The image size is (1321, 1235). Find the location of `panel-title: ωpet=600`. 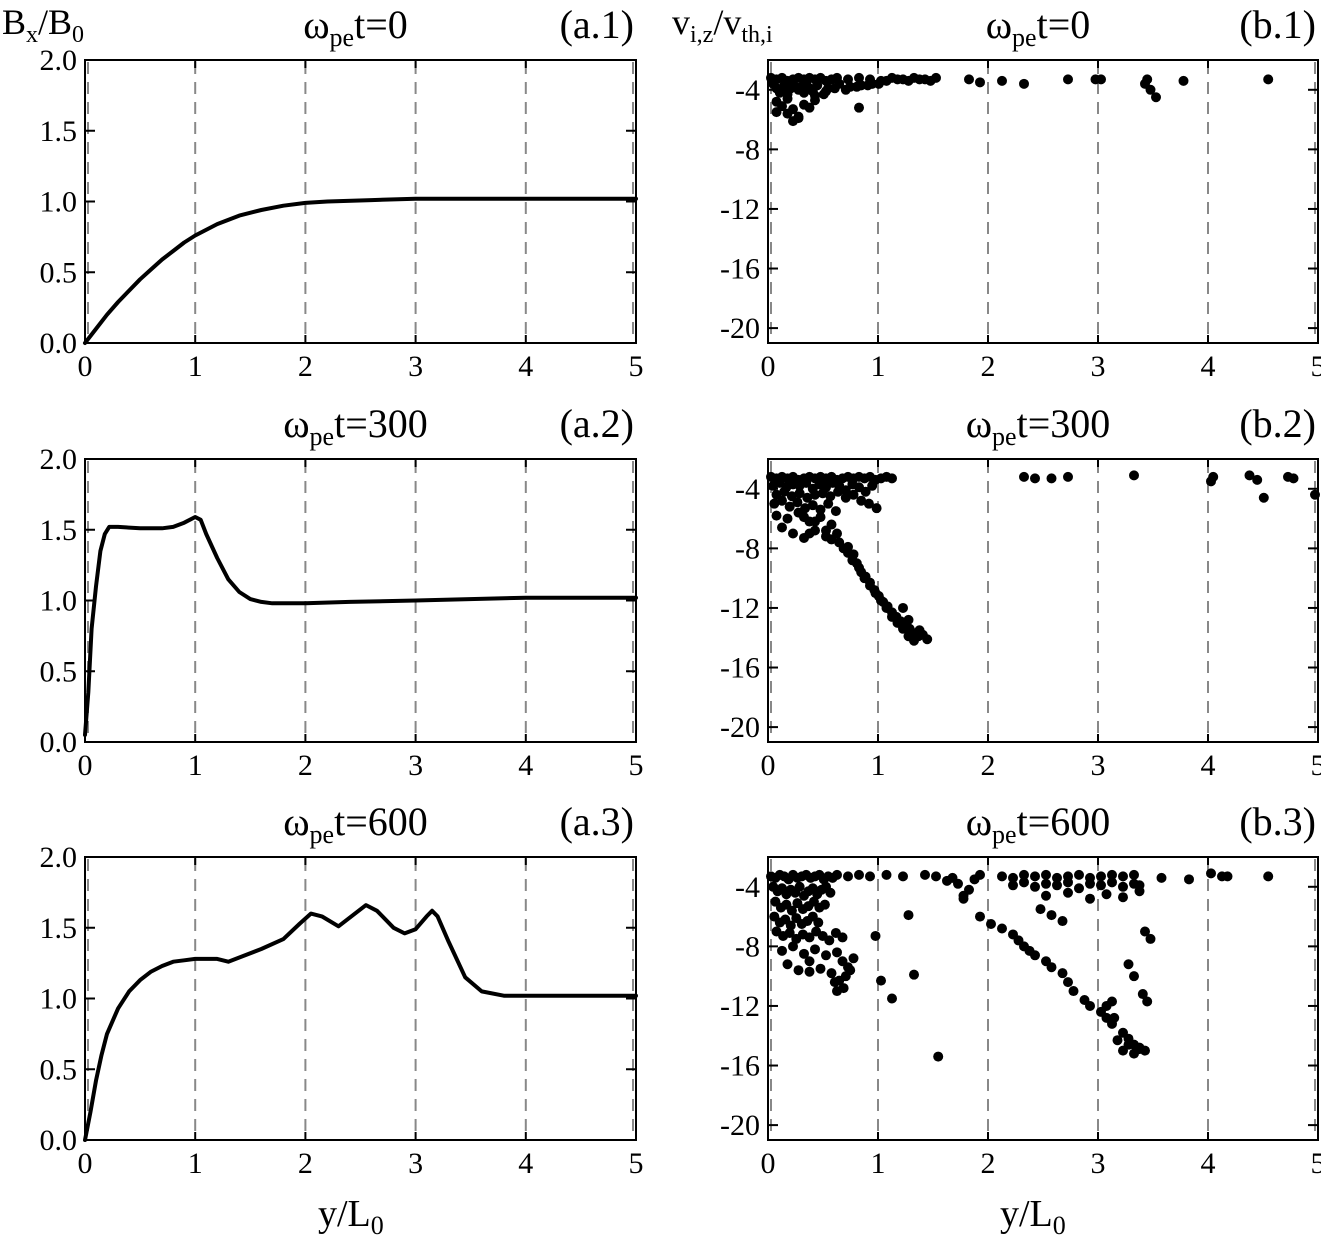

panel-title: ωpet=600 is located at coordinates (1038, 824).